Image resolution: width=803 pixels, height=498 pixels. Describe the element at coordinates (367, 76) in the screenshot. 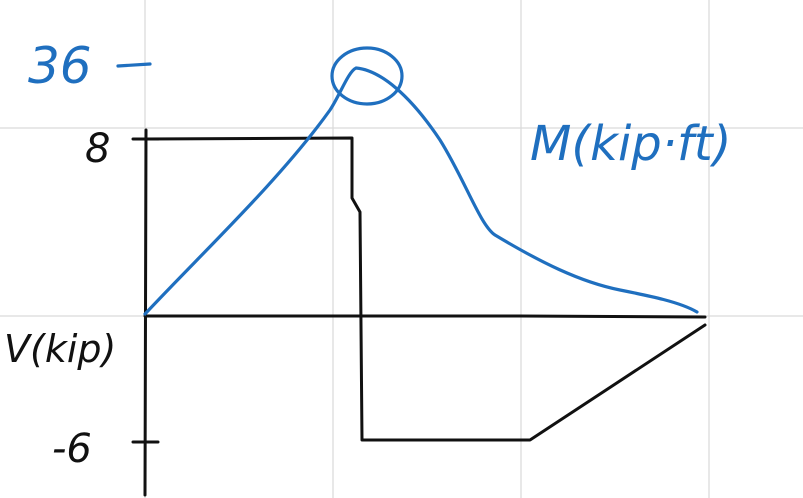

I see `max-moment-circle` at that location.